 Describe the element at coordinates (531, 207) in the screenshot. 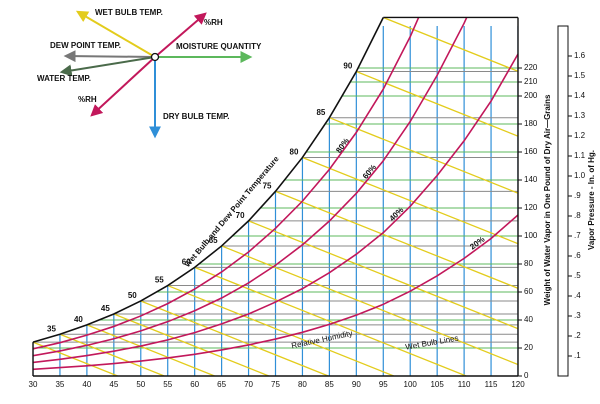

I see `y-tick-label: 120` at that location.